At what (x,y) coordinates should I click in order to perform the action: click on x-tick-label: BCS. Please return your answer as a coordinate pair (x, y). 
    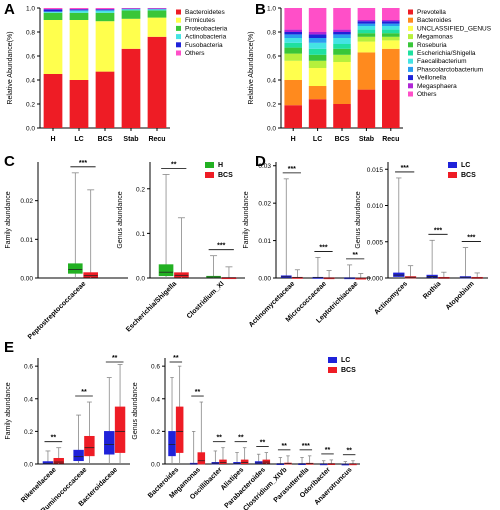
    Looking at the image, I should click on (105, 139).